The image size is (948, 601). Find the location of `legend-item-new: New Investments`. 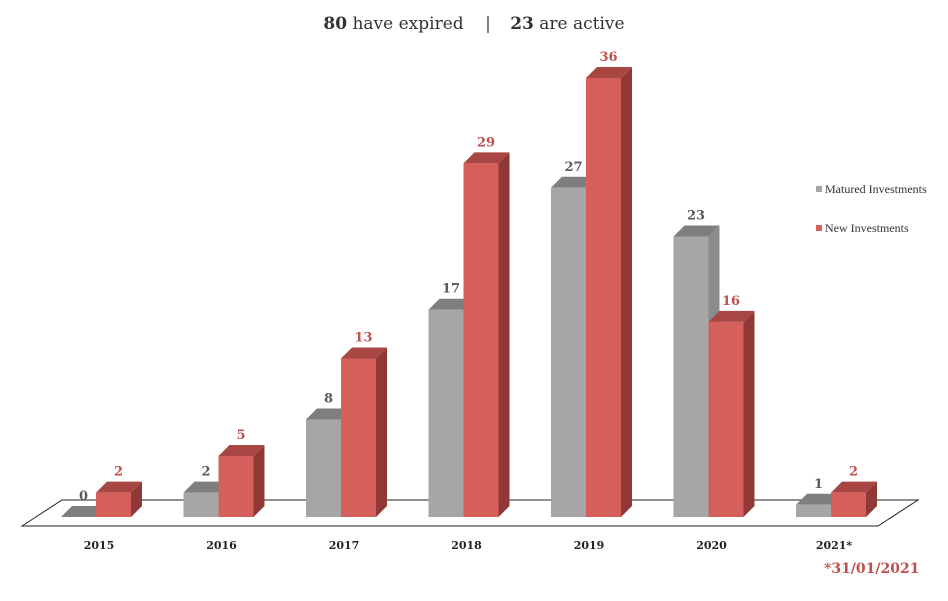

legend-item-new: New Investments is located at coordinates (871, 228).